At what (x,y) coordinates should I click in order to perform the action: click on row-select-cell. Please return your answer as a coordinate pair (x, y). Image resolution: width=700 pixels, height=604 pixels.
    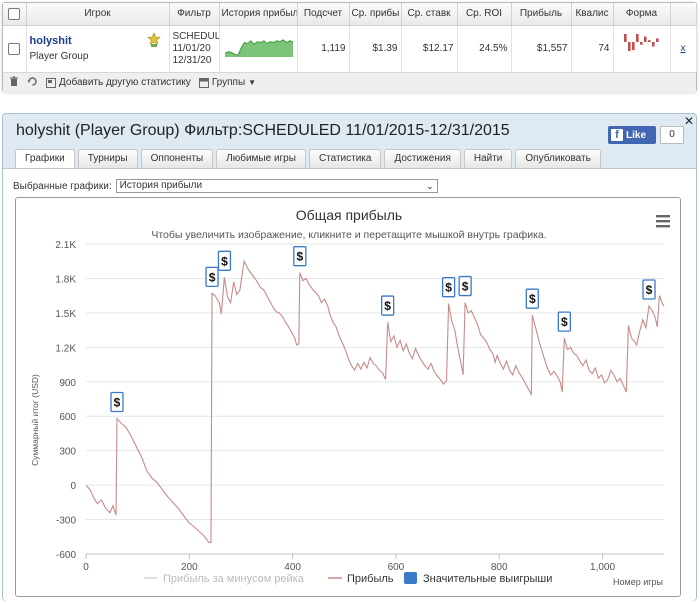
    Looking at the image, I should click on (15, 48).